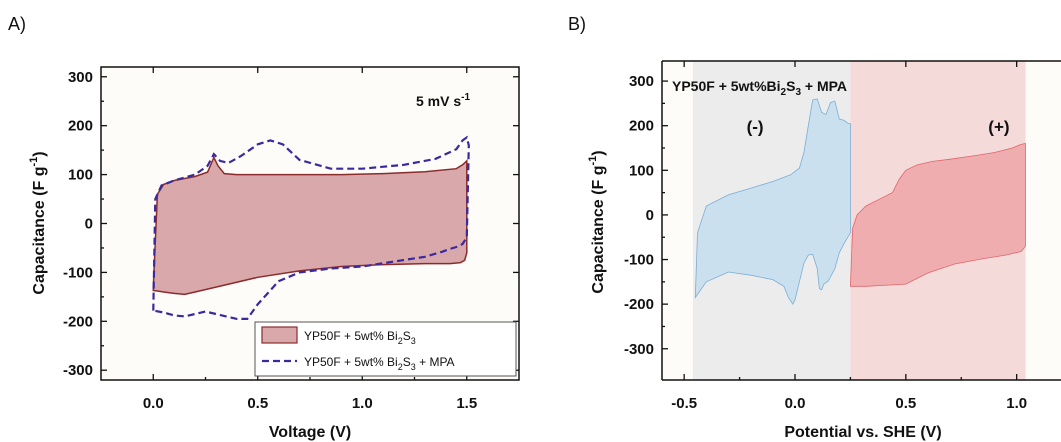 The image size is (1061, 442). Describe the element at coordinates (1016, 403) in the screenshot. I see `panel-b-x-tick-label: 1.0` at that location.